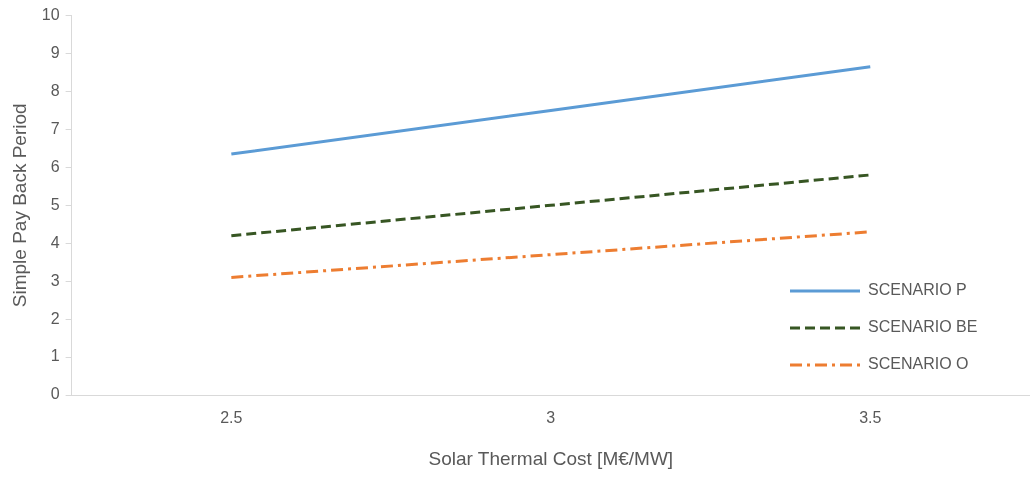 The height and width of the screenshot is (480, 1030). What do you see at coordinates (917, 290) in the screenshot?
I see `legend-label: SCENARIO P` at bounding box center [917, 290].